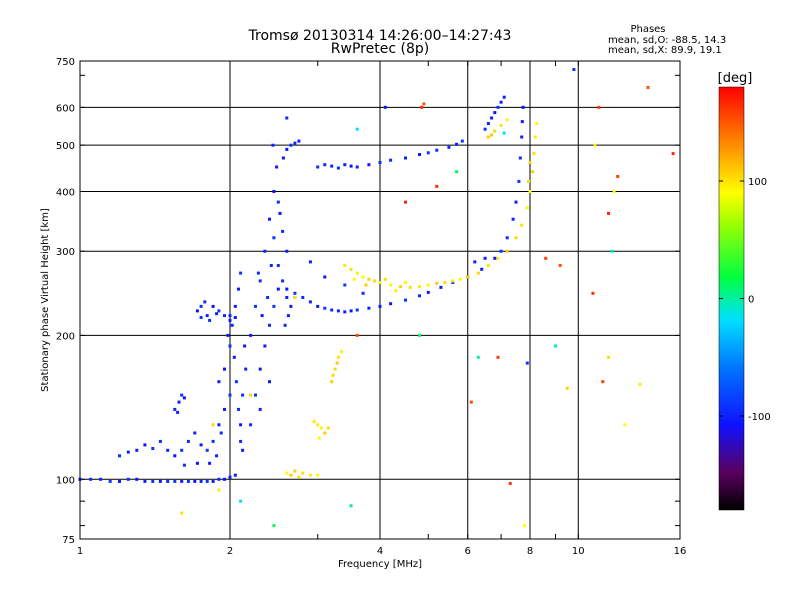 Image resolution: width=800 pixels, height=600 pixels. I want to click on x-tick-label: 1, so click(80, 551).